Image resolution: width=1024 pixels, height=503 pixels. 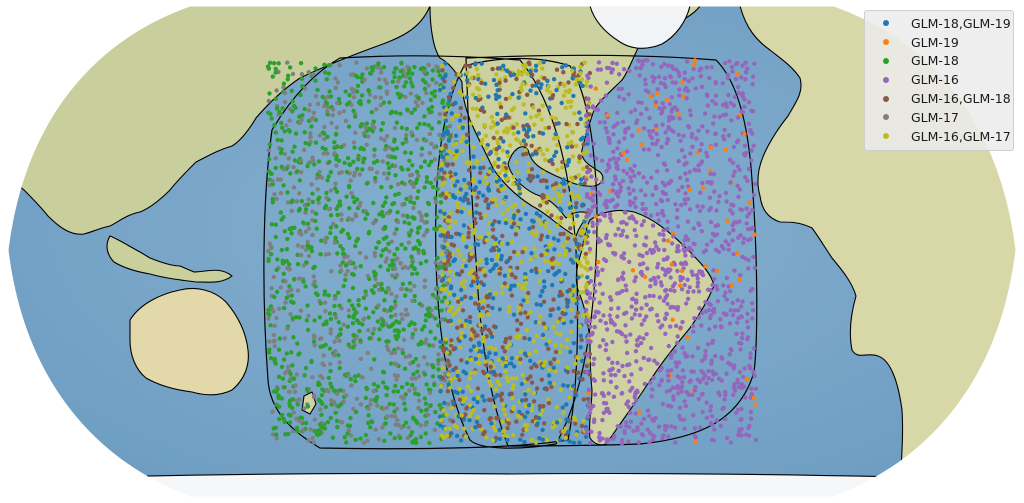 I want to click on legend-label: GLM-16,GLM-17, so click(x=961, y=136).